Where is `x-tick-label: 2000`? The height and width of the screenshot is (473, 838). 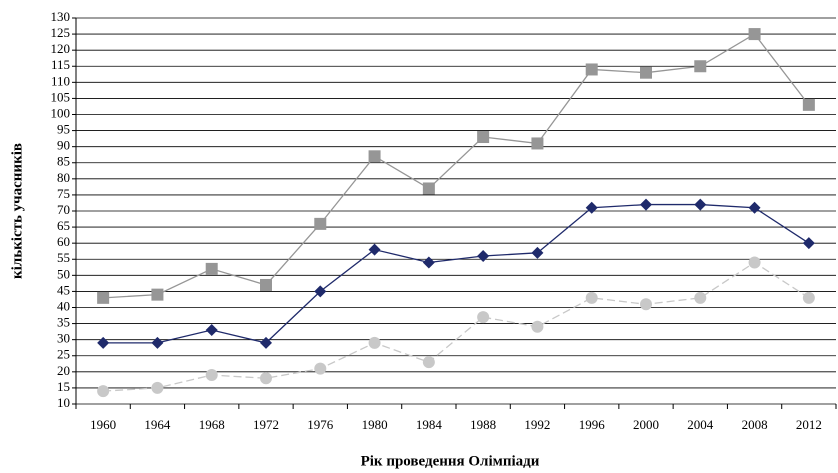
x-tick-label: 2000 is located at coordinates (646, 424).